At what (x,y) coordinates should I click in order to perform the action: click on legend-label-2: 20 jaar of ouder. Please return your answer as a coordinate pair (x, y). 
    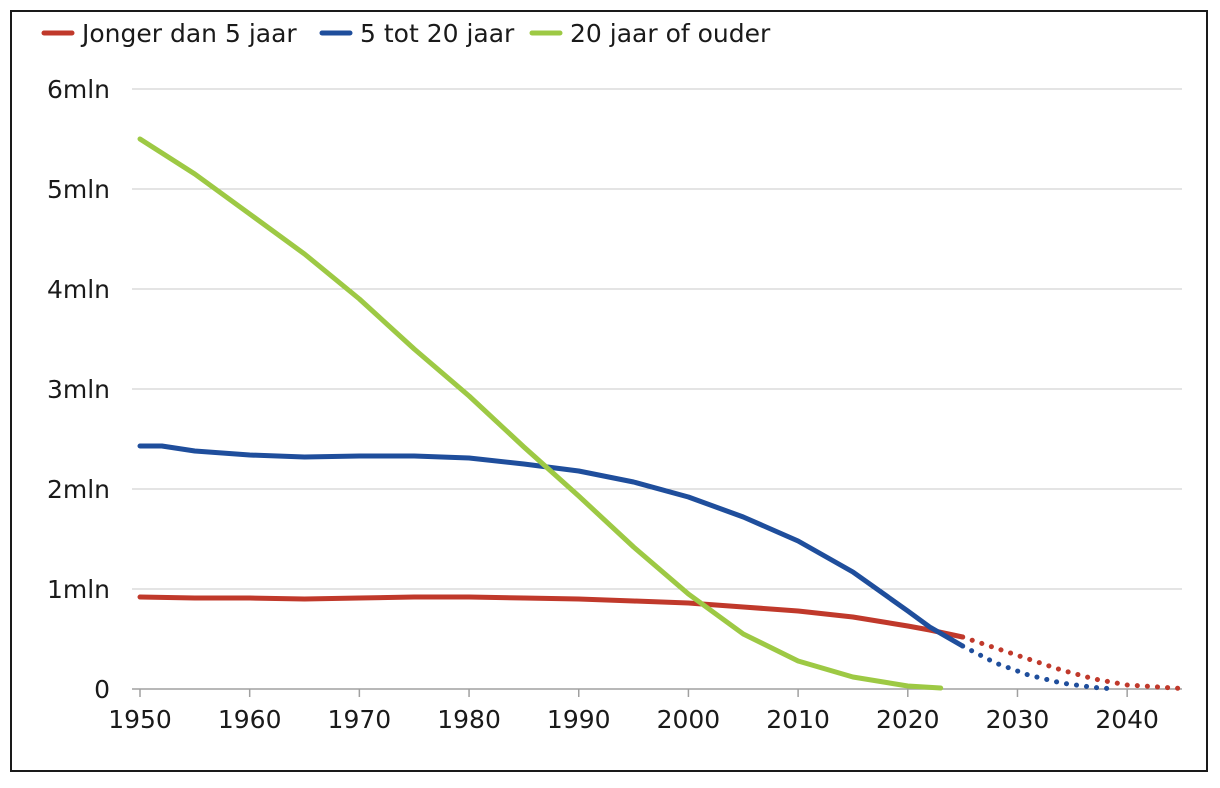
    Looking at the image, I should click on (670, 33).